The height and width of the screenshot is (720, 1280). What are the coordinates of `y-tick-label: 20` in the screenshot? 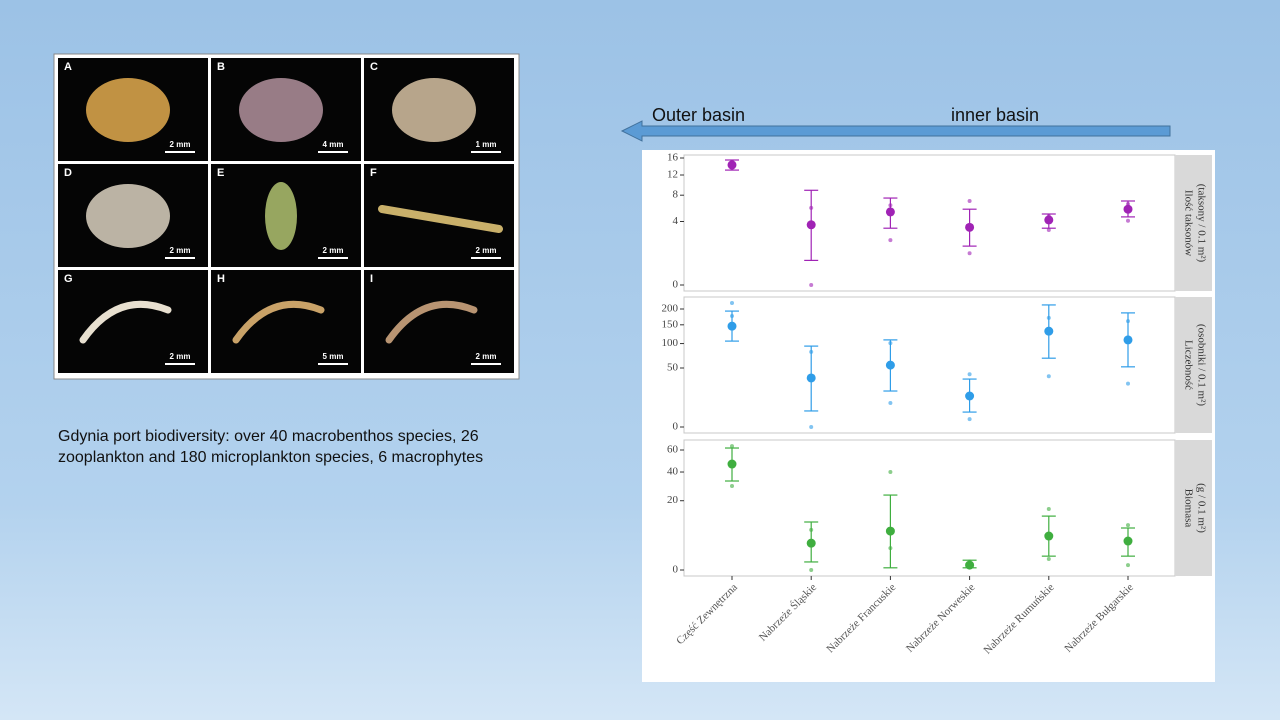 It's located at (673, 500).